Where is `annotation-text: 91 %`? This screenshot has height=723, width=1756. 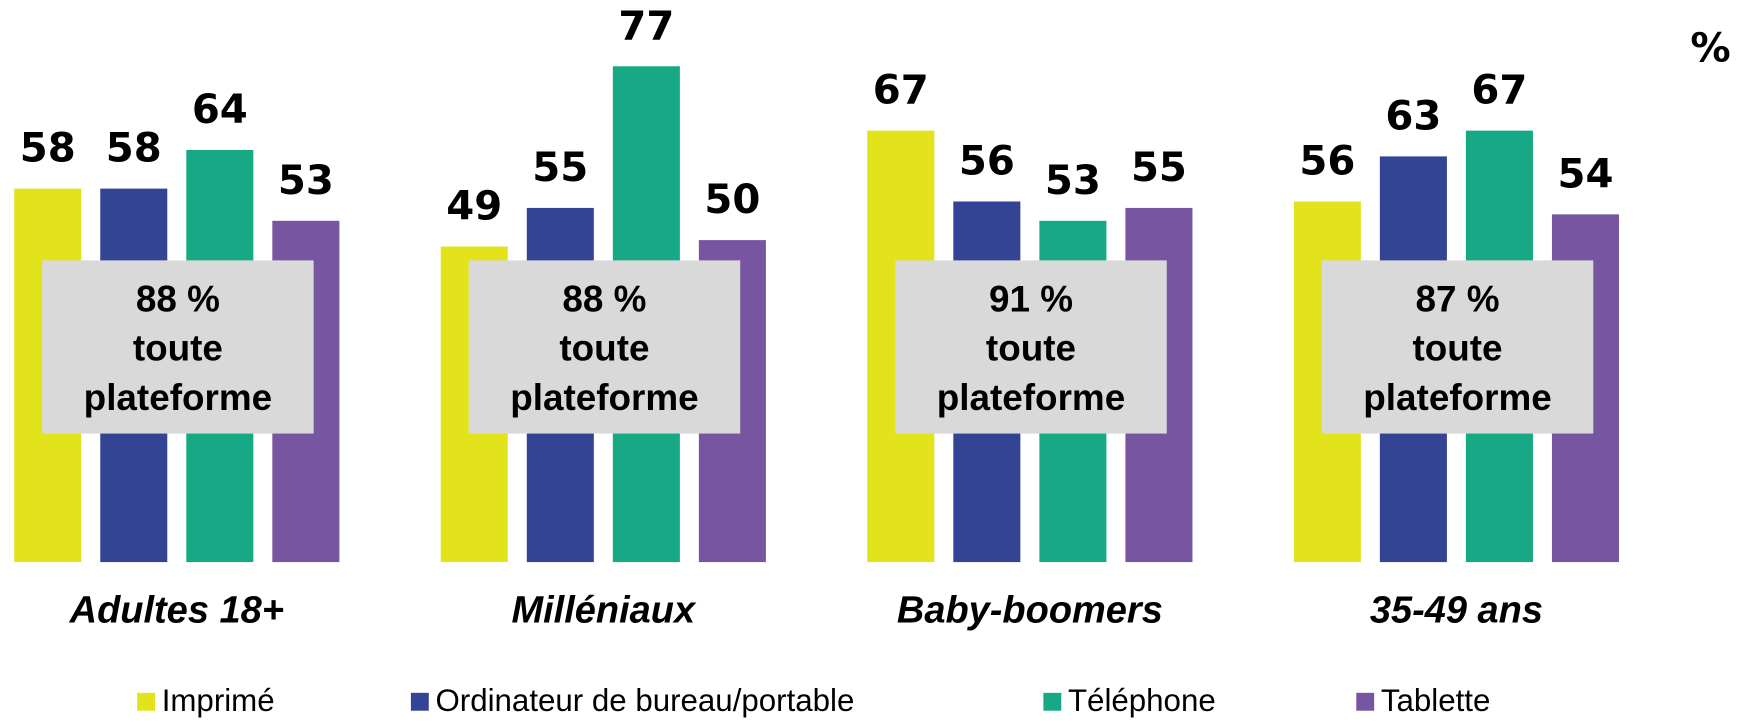
annotation-text: 91 % is located at coordinates (1031, 298).